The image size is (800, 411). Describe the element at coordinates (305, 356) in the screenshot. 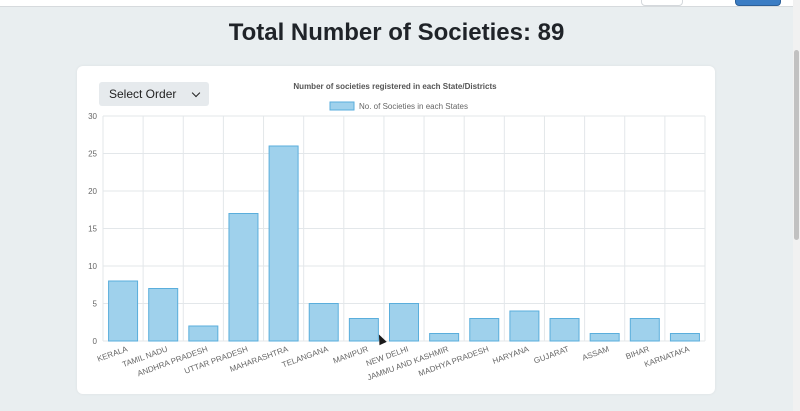

I see `x-tick-label: TELANGANA` at that location.